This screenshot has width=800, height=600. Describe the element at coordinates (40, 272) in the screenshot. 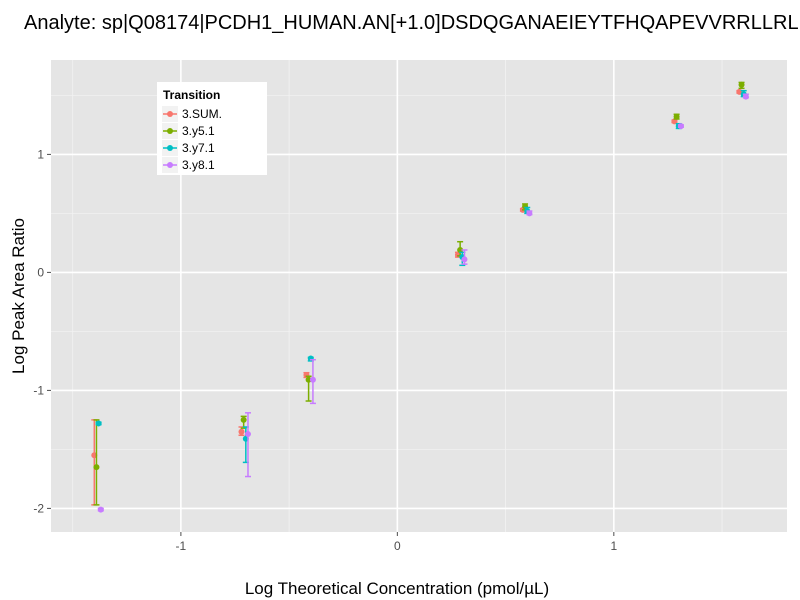

I see `y-tick-label: 0` at that location.